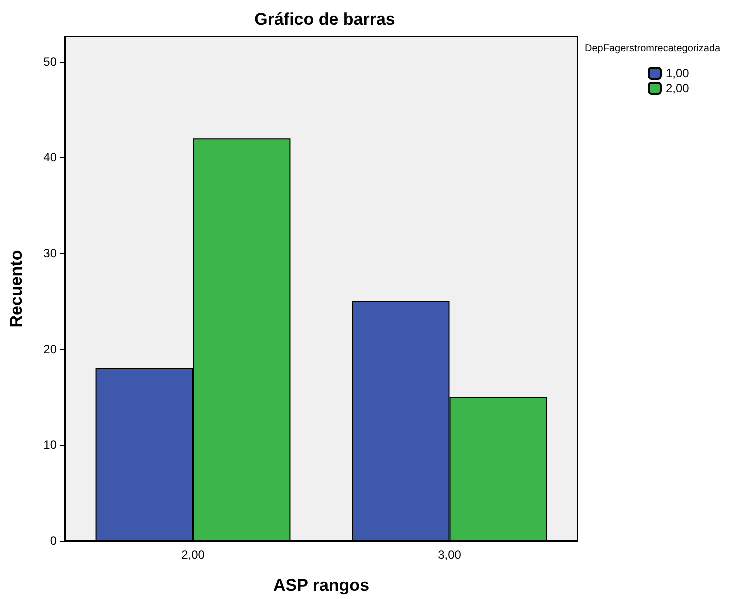 This screenshot has width=747, height=599. What do you see at coordinates (321, 585) in the screenshot?
I see `x-axis-title: ASP rangos` at bounding box center [321, 585].